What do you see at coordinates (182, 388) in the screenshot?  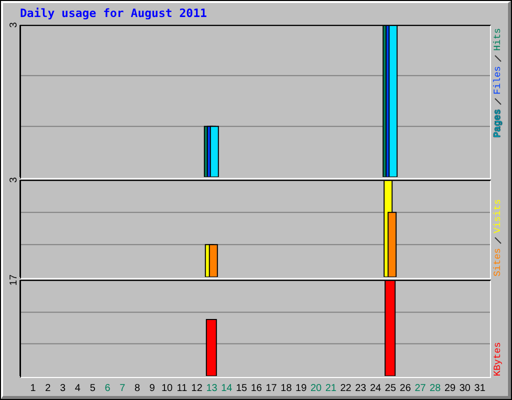 I see `x-tick-label: 11` at bounding box center [182, 388].